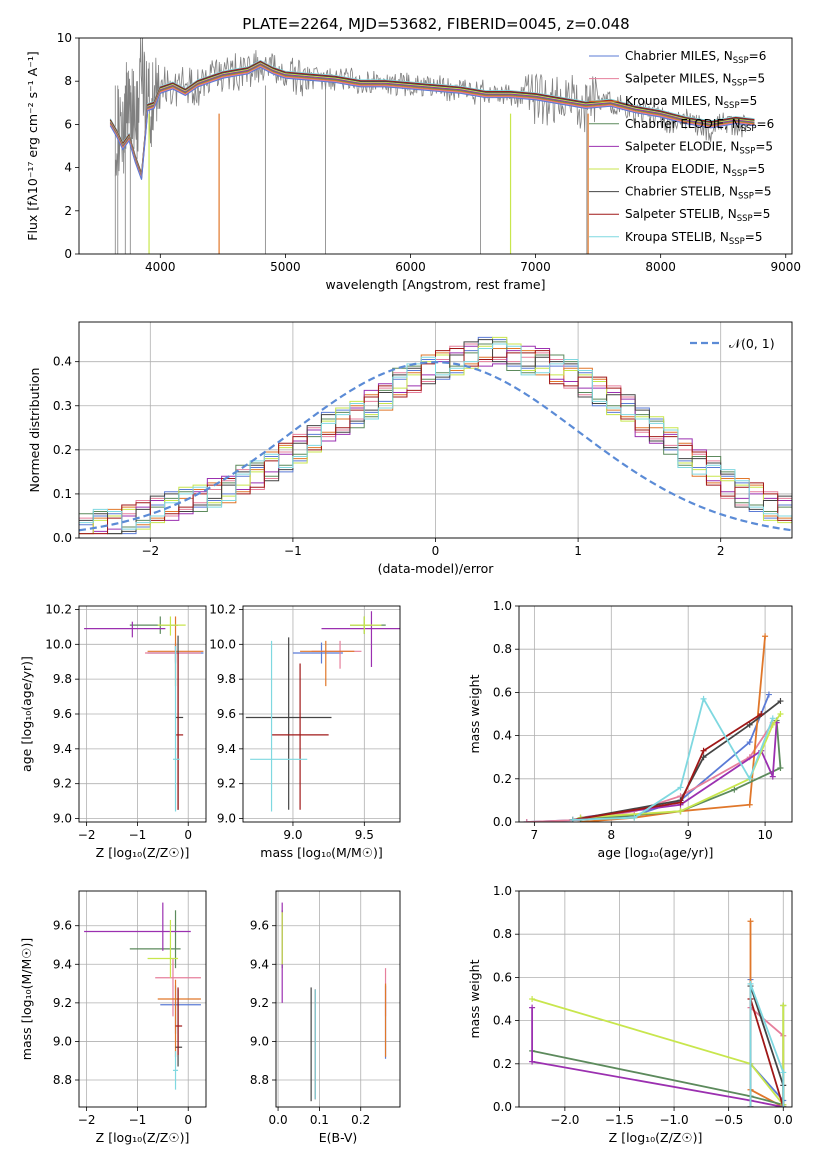 This screenshot has width=819, height=1170. Describe the element at coordinates (691, 102) in the screenshot. I see `legend-label: Kroupa MILES, NSSP=5` at that location.